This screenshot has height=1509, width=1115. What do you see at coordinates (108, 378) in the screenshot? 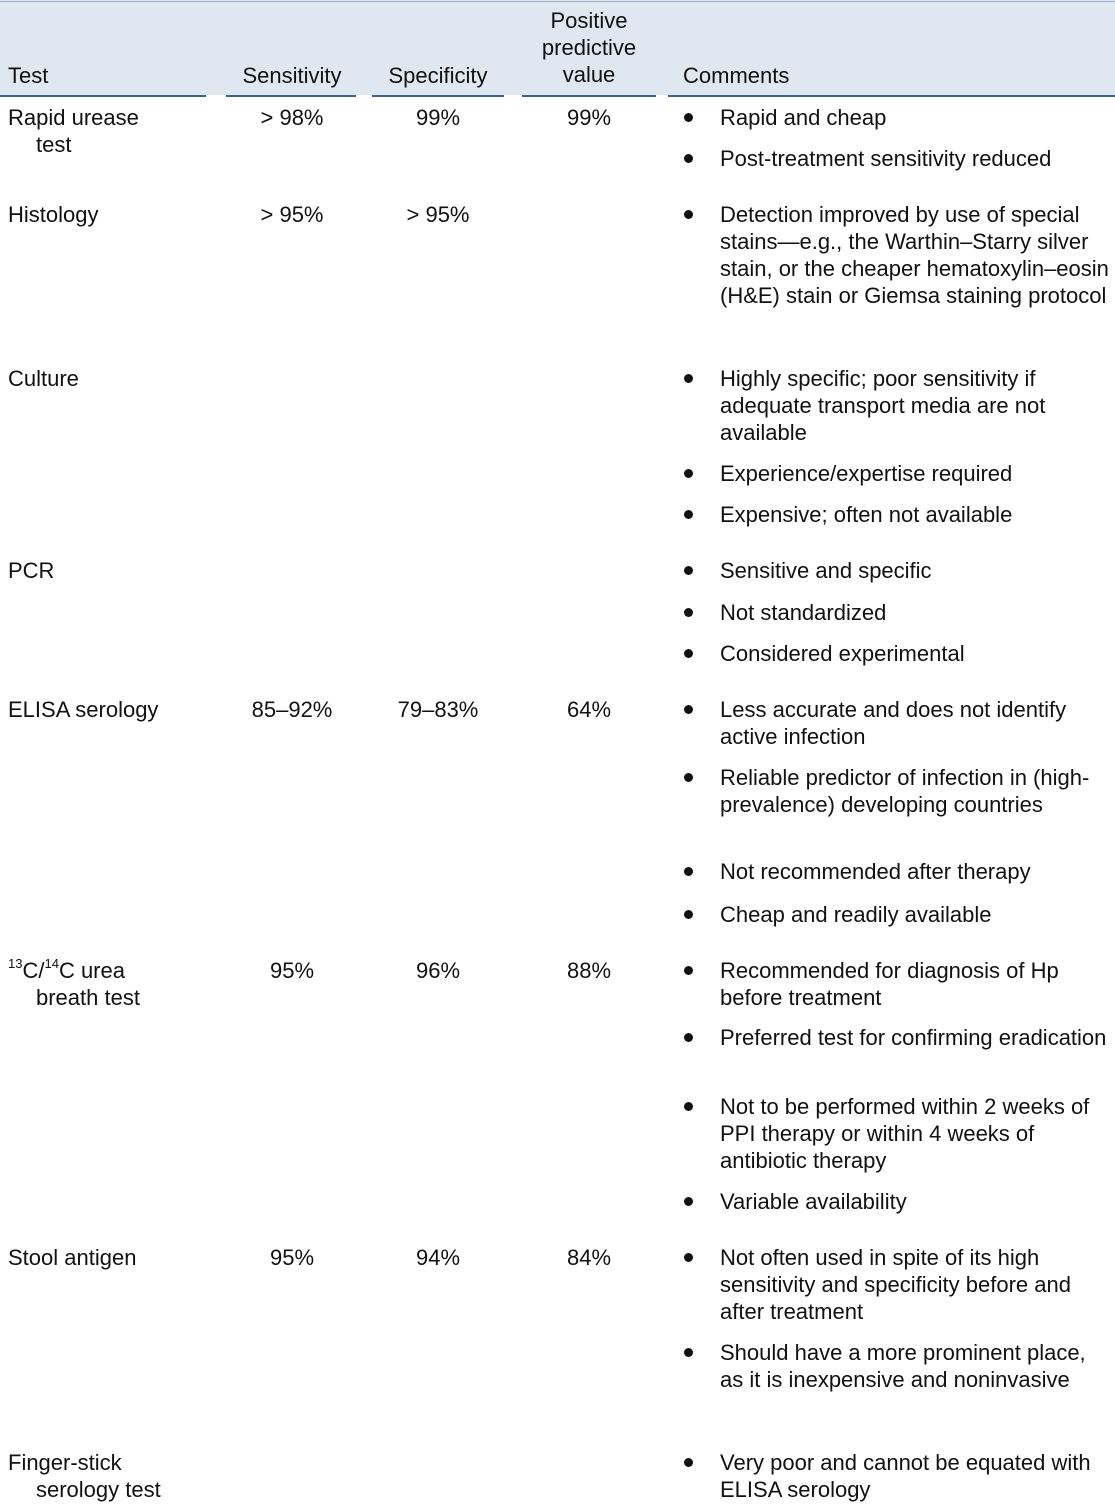
I see `row-culture: Culture` at bounding box center [108, 378].